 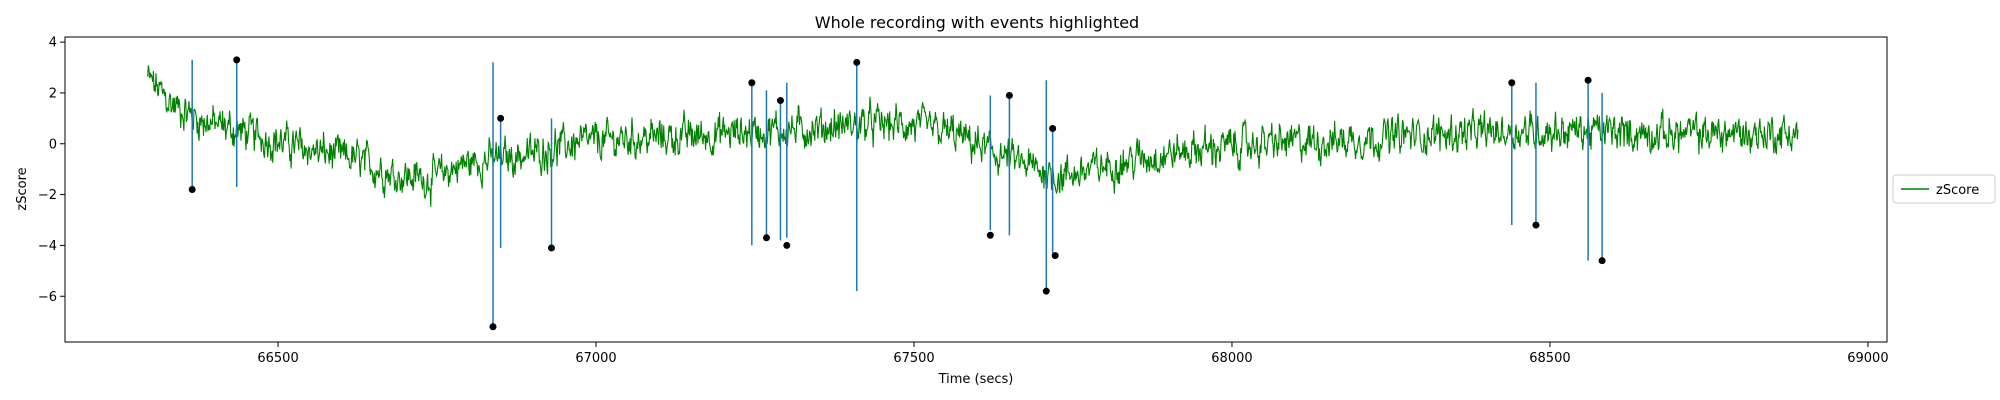 What do you see at coordinates (1549, 358) in the screenshot?
I see `x-tick-label: 68500` at bounding box center [1549, 358].